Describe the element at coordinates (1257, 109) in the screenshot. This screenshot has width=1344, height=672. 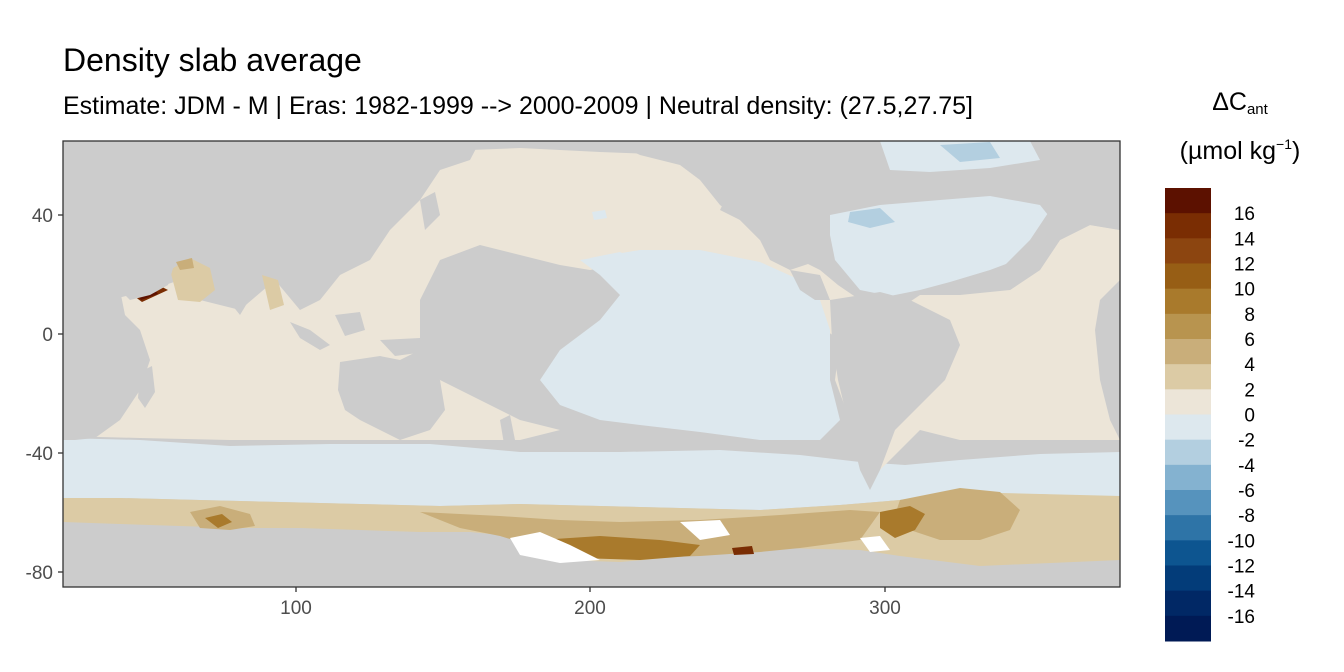
I see `legend-title-sub: ant` at that location.